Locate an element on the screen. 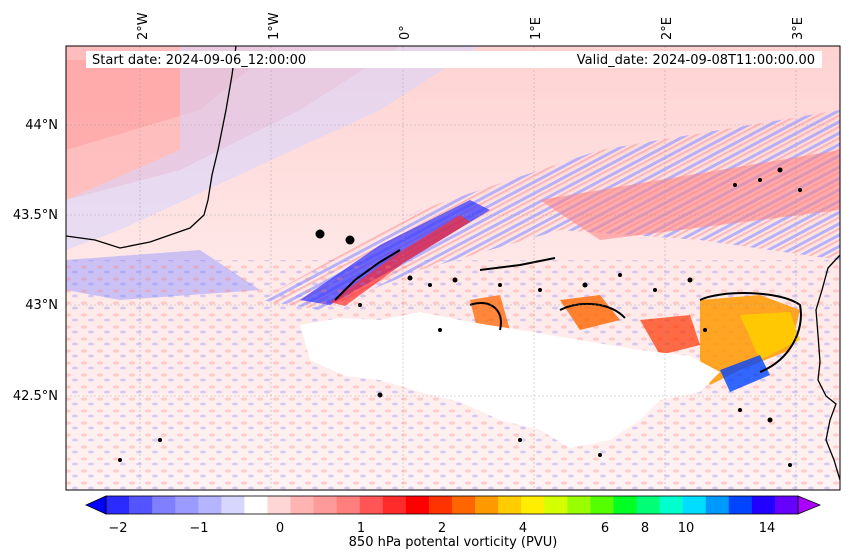 This screenshot has width=850, height=558. start-date-text: Start date: 2024-09-06_12:00:00 is located at coordinates (199, 60).